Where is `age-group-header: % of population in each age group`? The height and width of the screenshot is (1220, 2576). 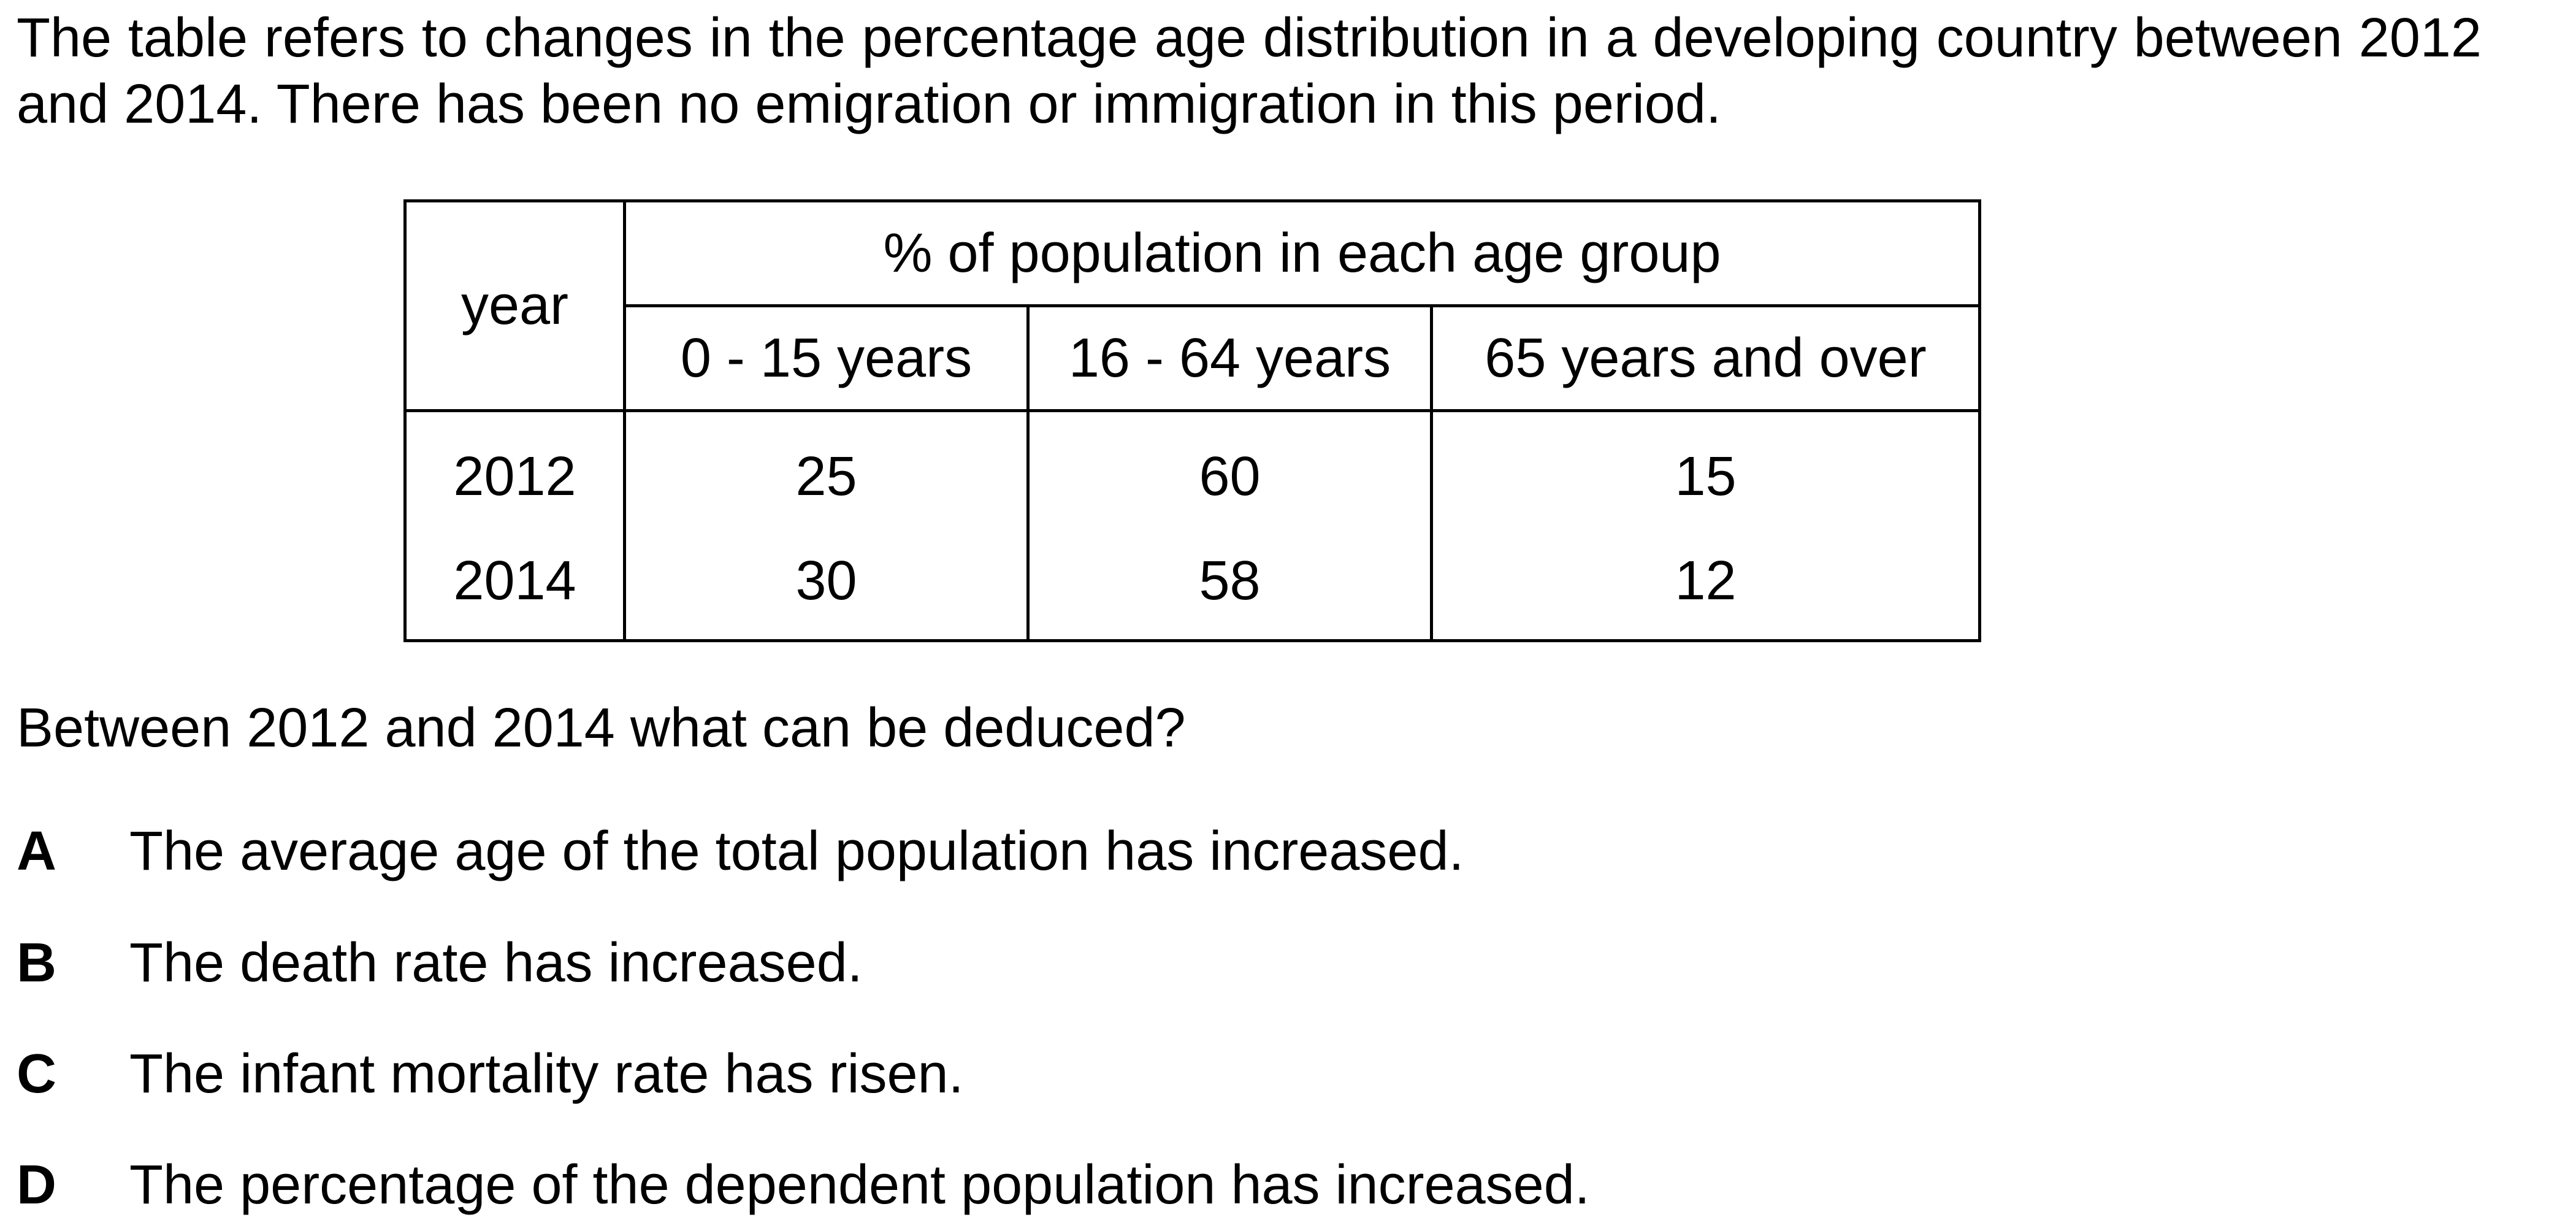
age-group-header: % of population in each age group is located at coordinates (1302, 253).